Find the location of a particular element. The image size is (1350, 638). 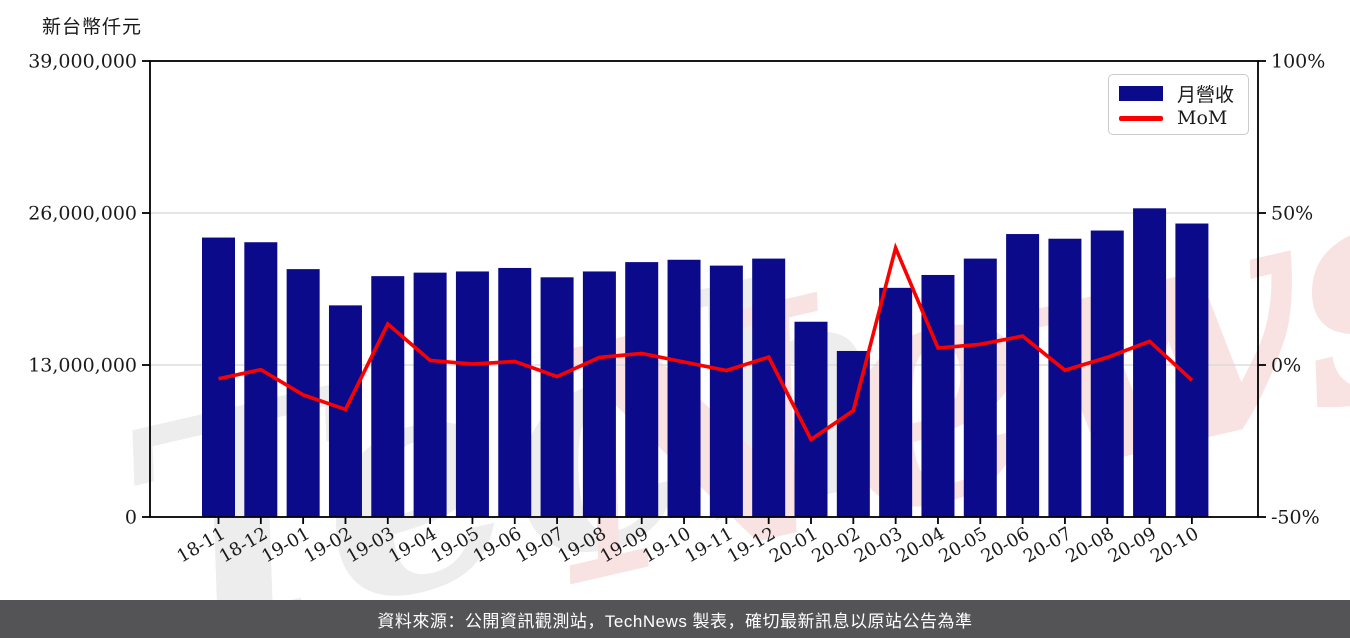

right-axis: -50% 0% 50% 100% is located at coordinates (1291, 290).